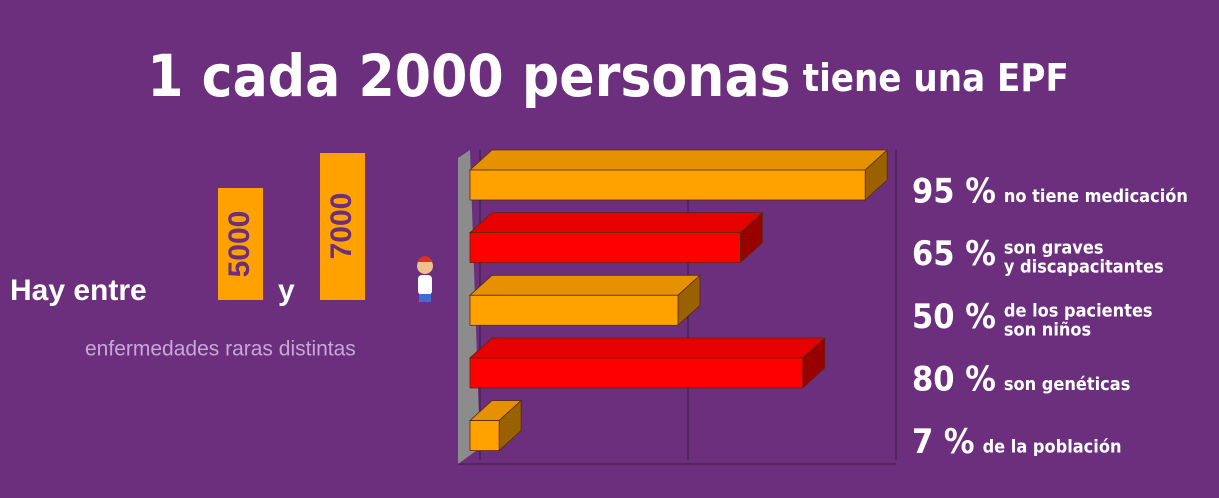  Describe the element at coordinates (425, 298) in the screenshot. I see `icon-legs` at that location.